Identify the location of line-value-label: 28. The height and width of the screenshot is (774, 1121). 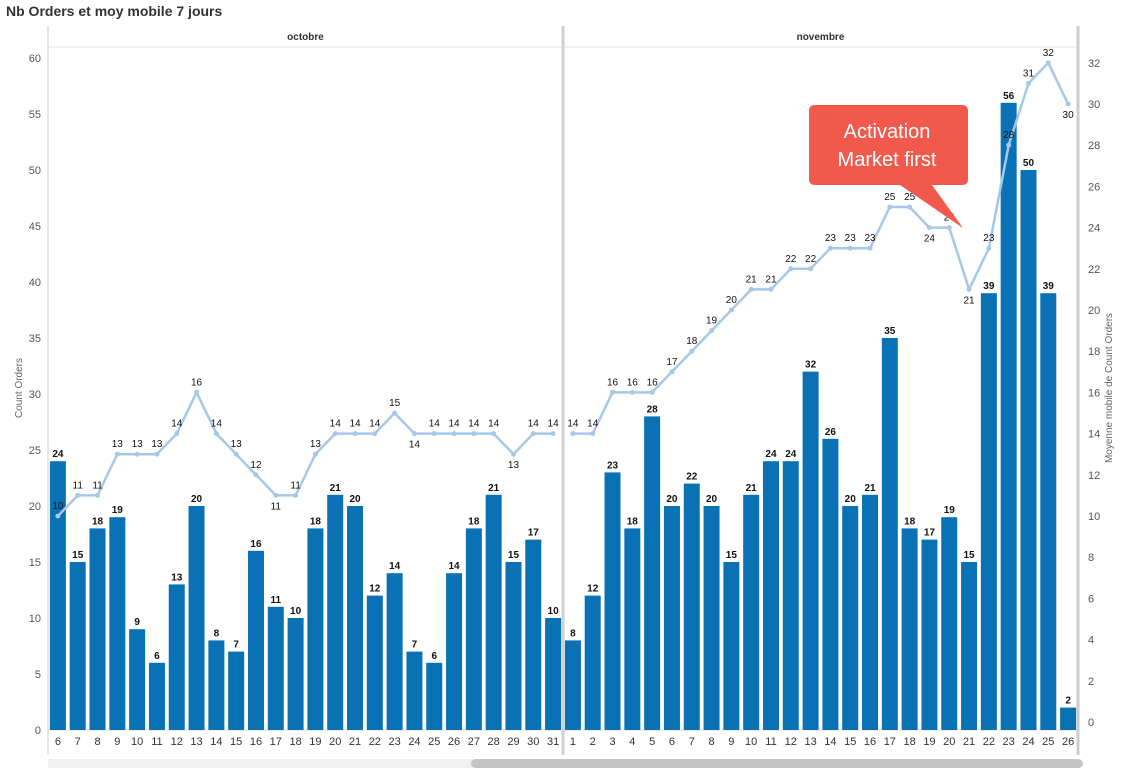
(1009, 135).